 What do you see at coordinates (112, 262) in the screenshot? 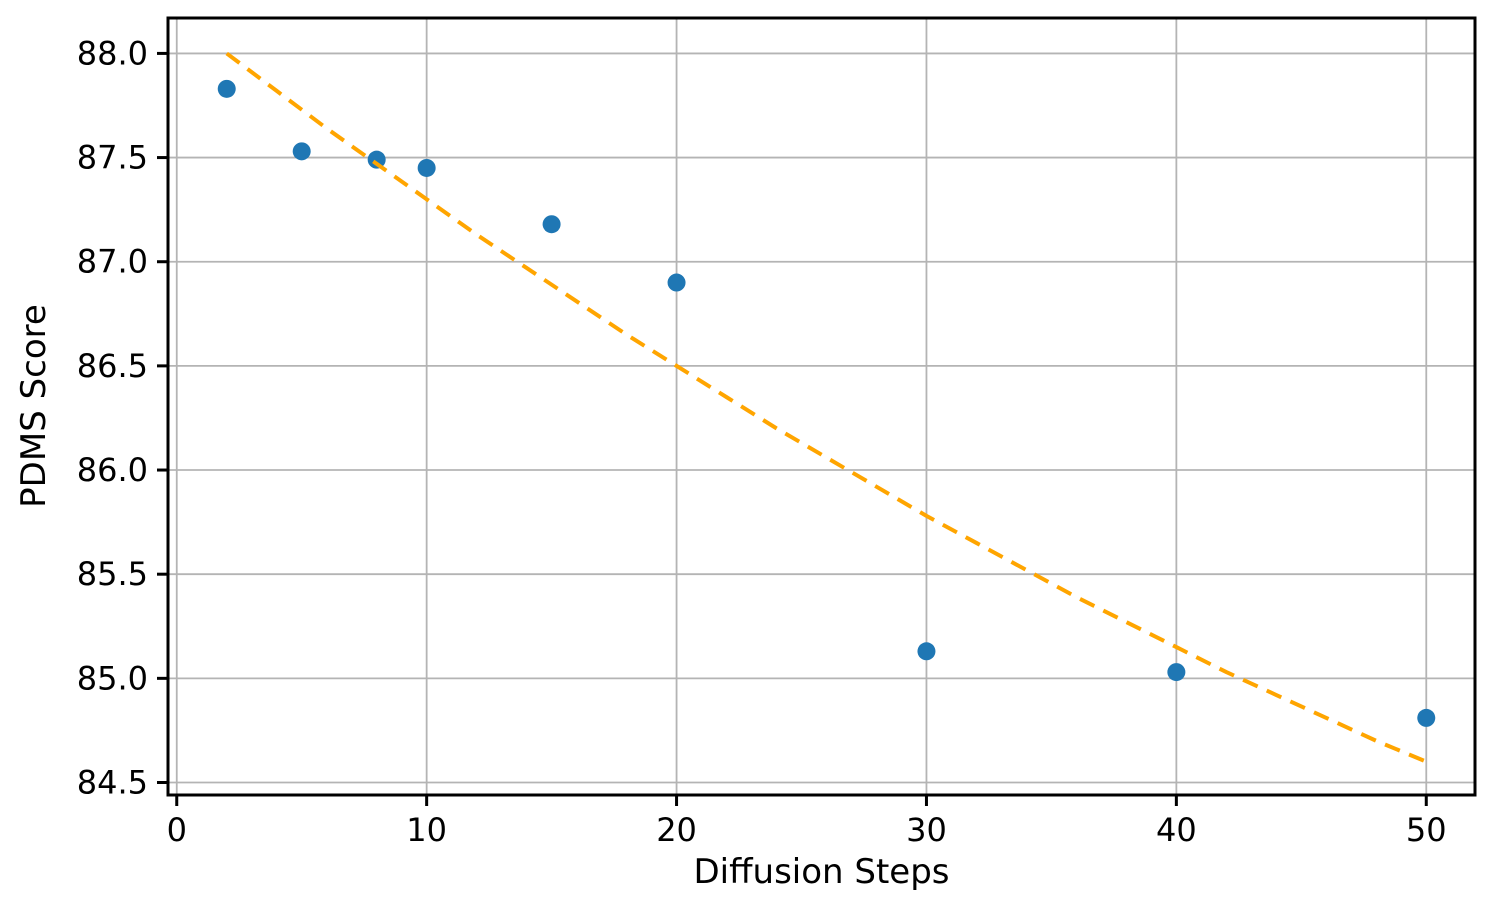
I see `y-tick-label: 87.0` at bounding box center [112, 262].